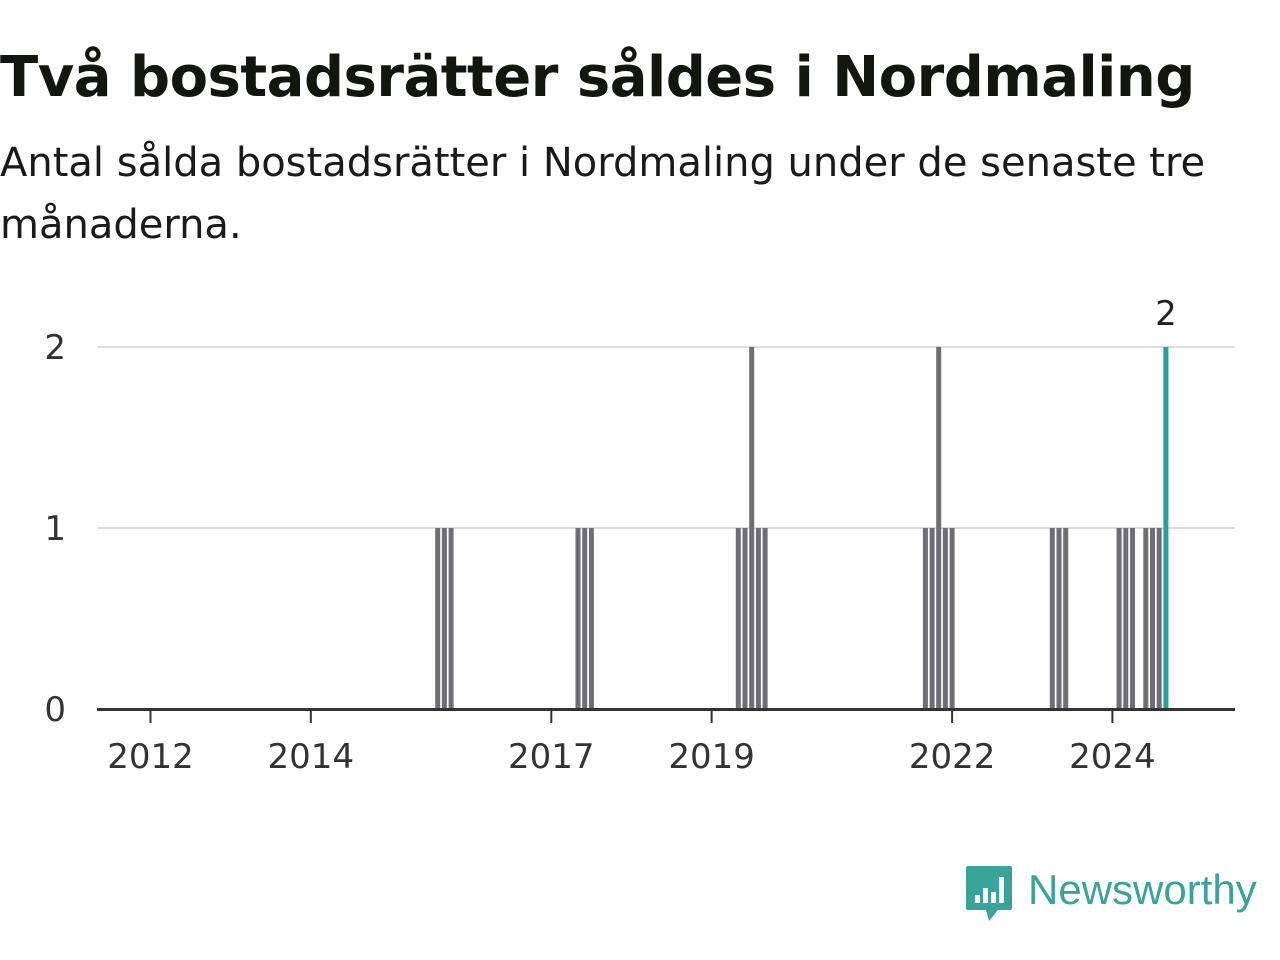 The height and width of the screenshot is (960, 1280). Describe the element at coordinates (55, 710) in the screenshot. I see `y-tick-label: 0` at that location.